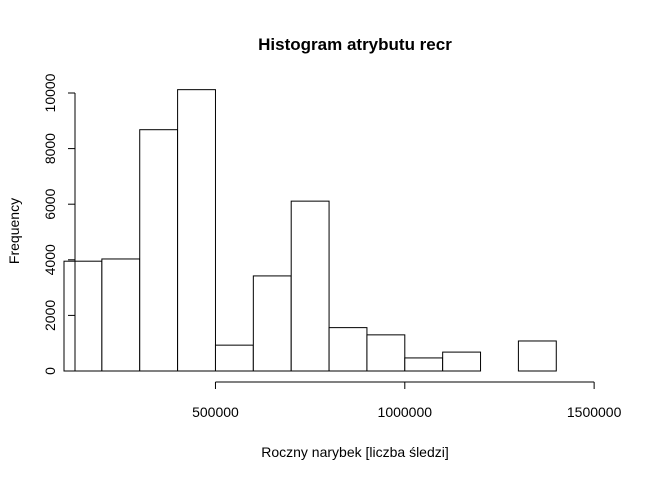 This screenshot has height=480, width=672. I want to click on y-axis: 0 2000 4000 6000 8000 10000, so click(59, 224).